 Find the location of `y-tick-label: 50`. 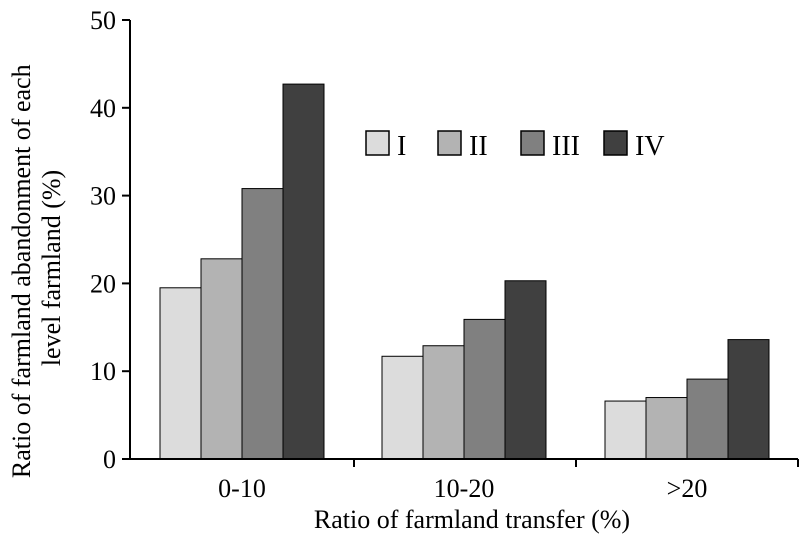

y-tick-label: 50 is located at coordinates (103, 20).